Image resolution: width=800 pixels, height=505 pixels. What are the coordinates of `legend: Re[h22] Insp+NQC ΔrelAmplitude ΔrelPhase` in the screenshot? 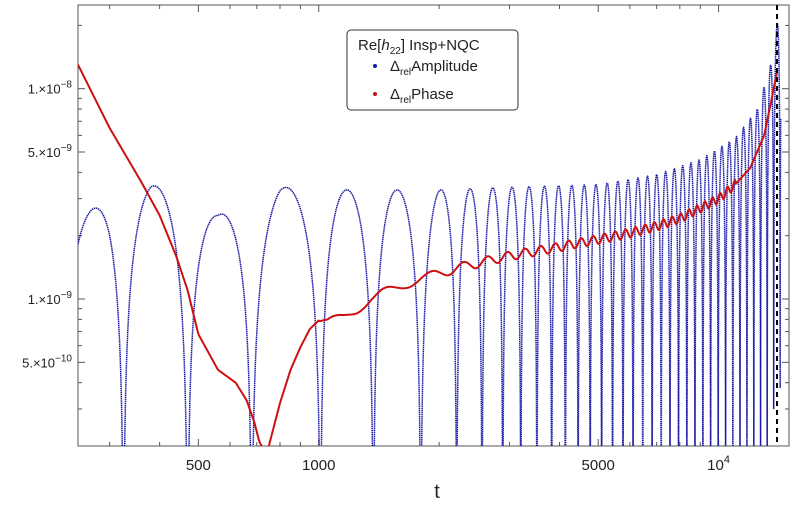 It's located at (432, 70).